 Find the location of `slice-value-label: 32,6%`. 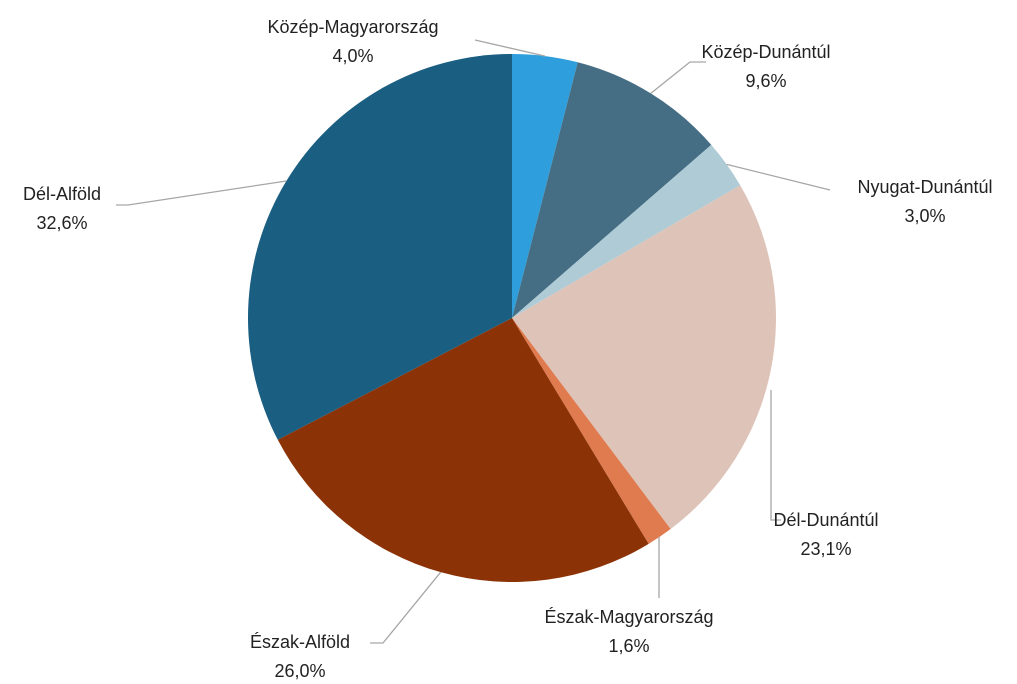

slice-value-label: 32,6% is located at coordinates (61, 223).